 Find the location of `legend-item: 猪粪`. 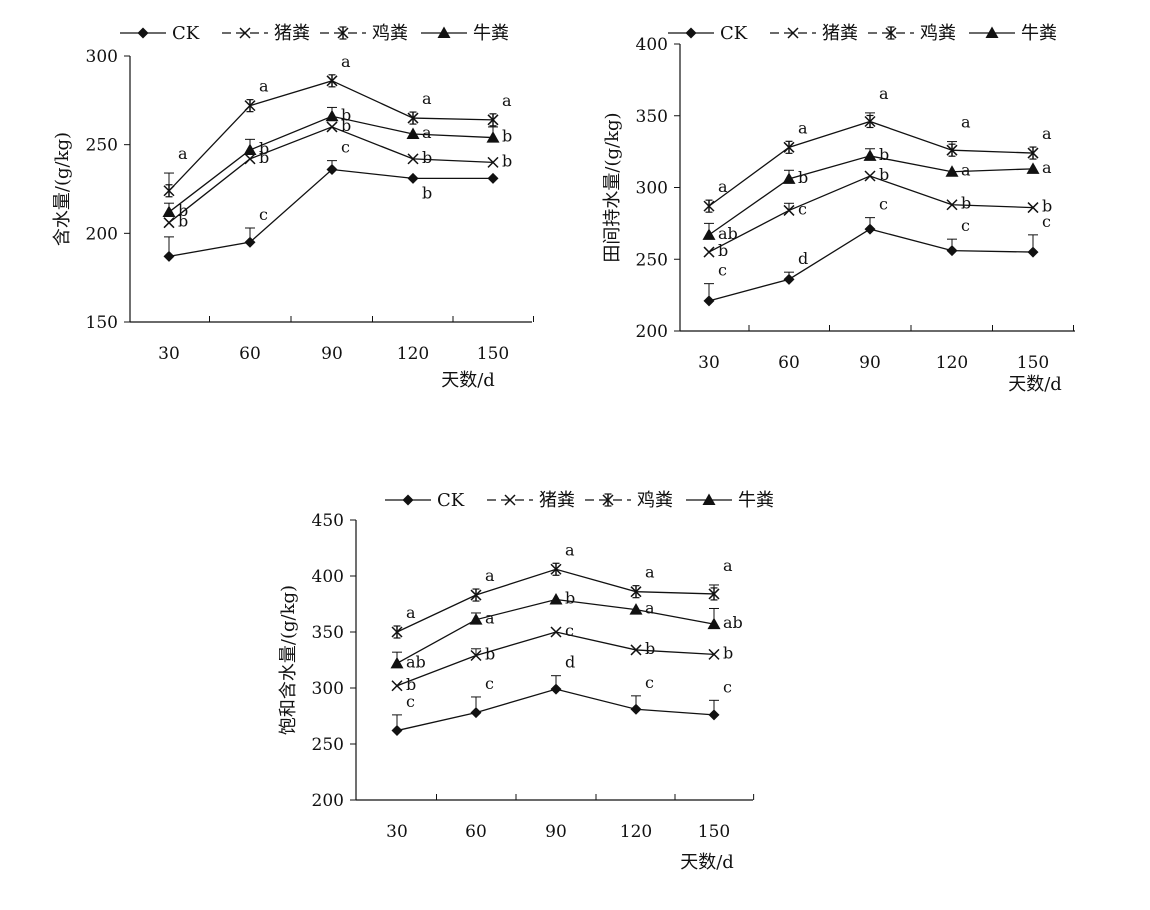

legend-item: 猪粪 is located at coordinates (531, 500).